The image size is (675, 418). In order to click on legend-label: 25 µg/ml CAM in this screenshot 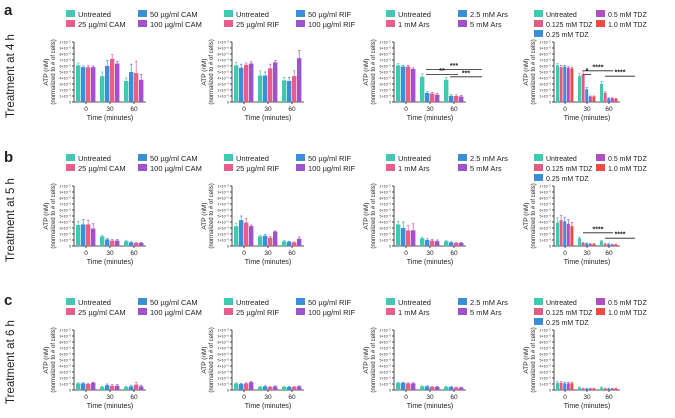, I will do `click(102, 312)`.